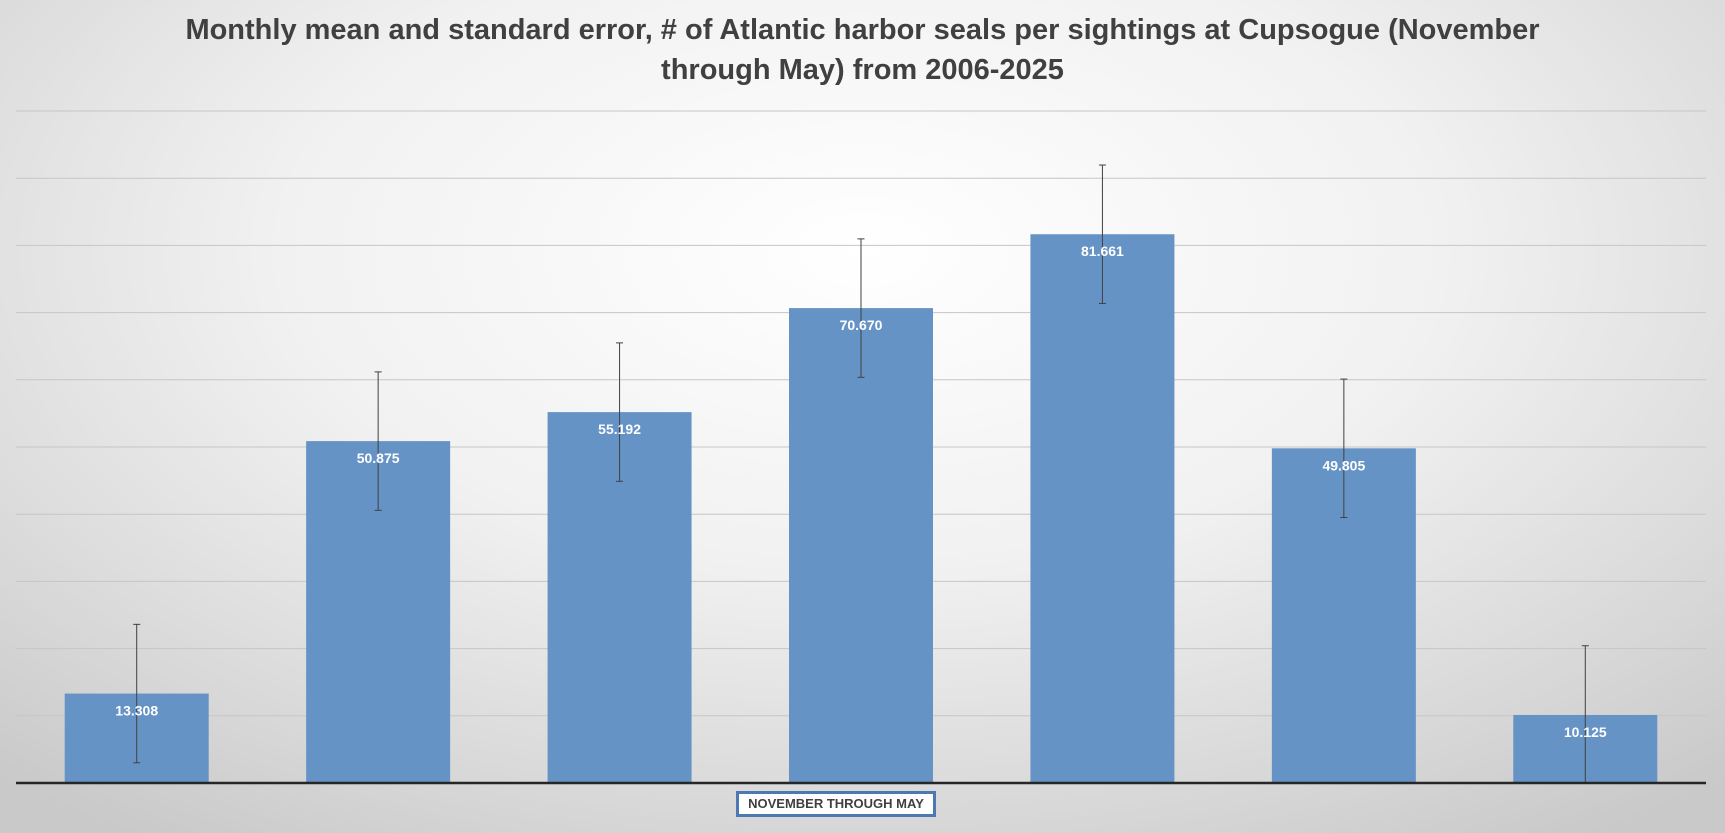 The image size is (1725, 833). Describe the element at coordinates (1102, 251) in the screenshot. I see `data-label: 81.661` at that location.